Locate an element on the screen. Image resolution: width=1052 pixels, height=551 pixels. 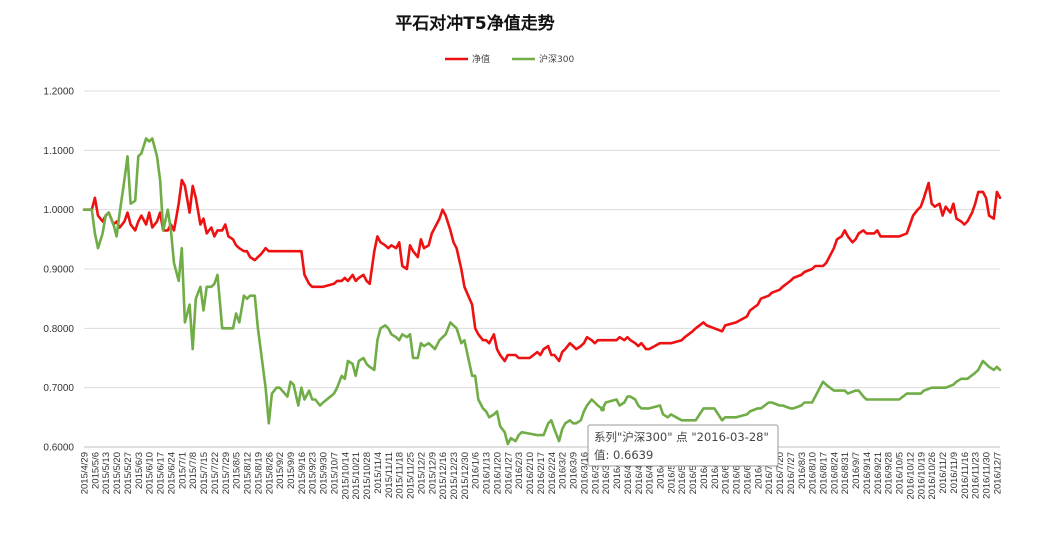
x-tick-label: 2016/11/23 is located at coordinates (976, 475).